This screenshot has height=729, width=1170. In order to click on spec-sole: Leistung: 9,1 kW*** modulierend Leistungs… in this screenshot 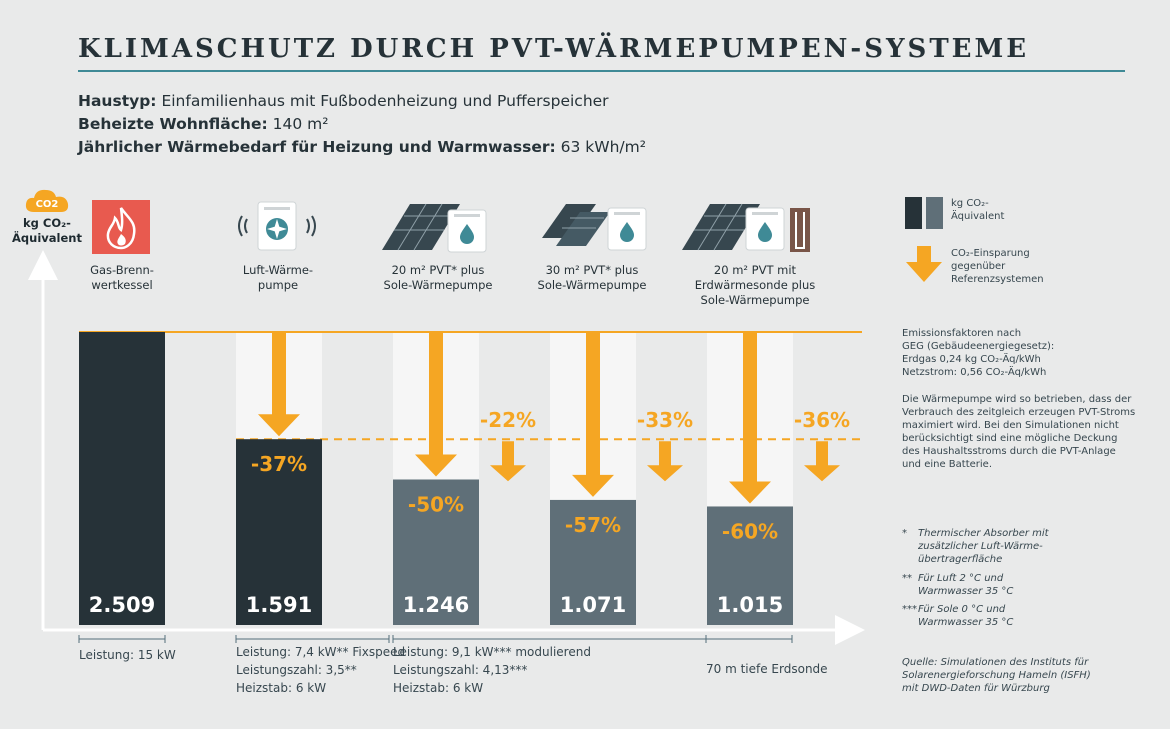, I will do `click(492, 670)`.